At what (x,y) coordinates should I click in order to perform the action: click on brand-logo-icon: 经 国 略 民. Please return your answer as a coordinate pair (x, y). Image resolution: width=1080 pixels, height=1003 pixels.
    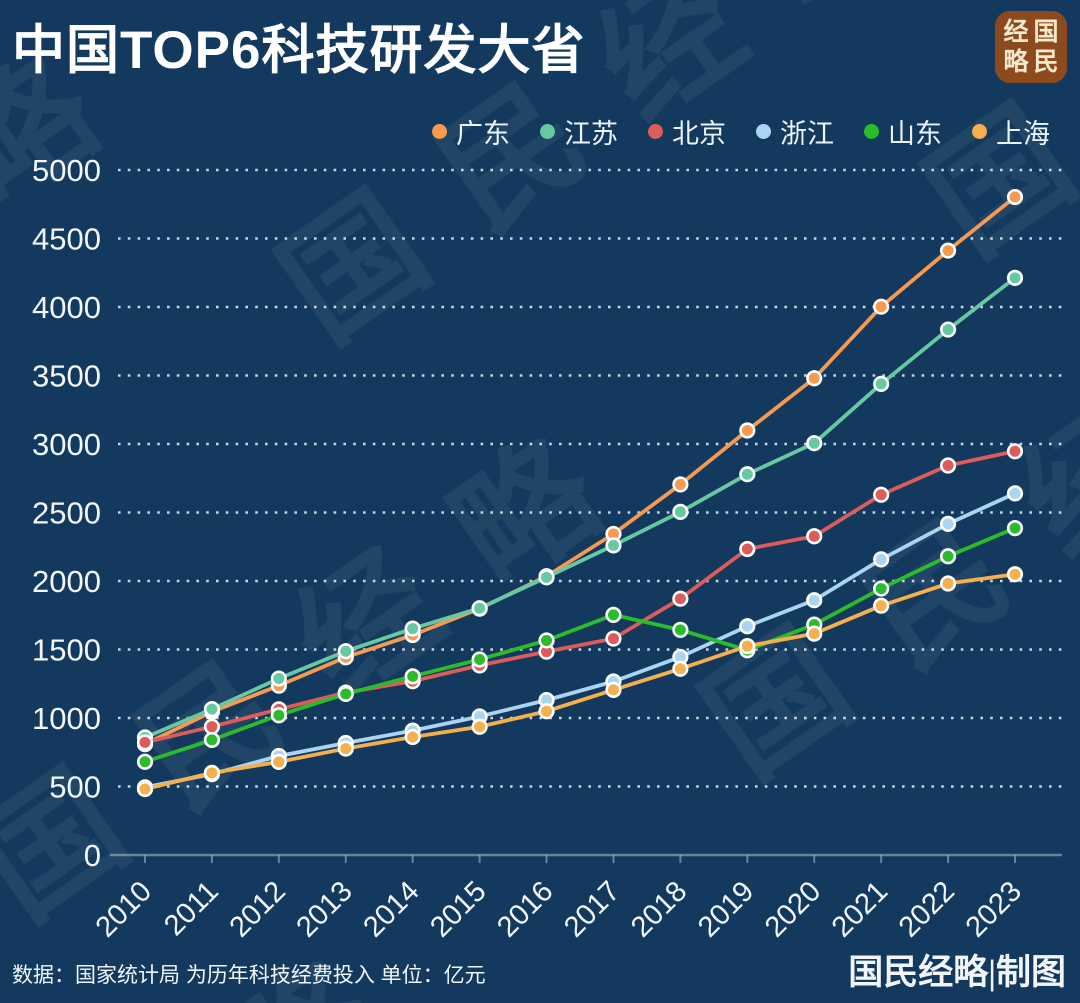
    Looking at the image, I should click on (1031, 47).